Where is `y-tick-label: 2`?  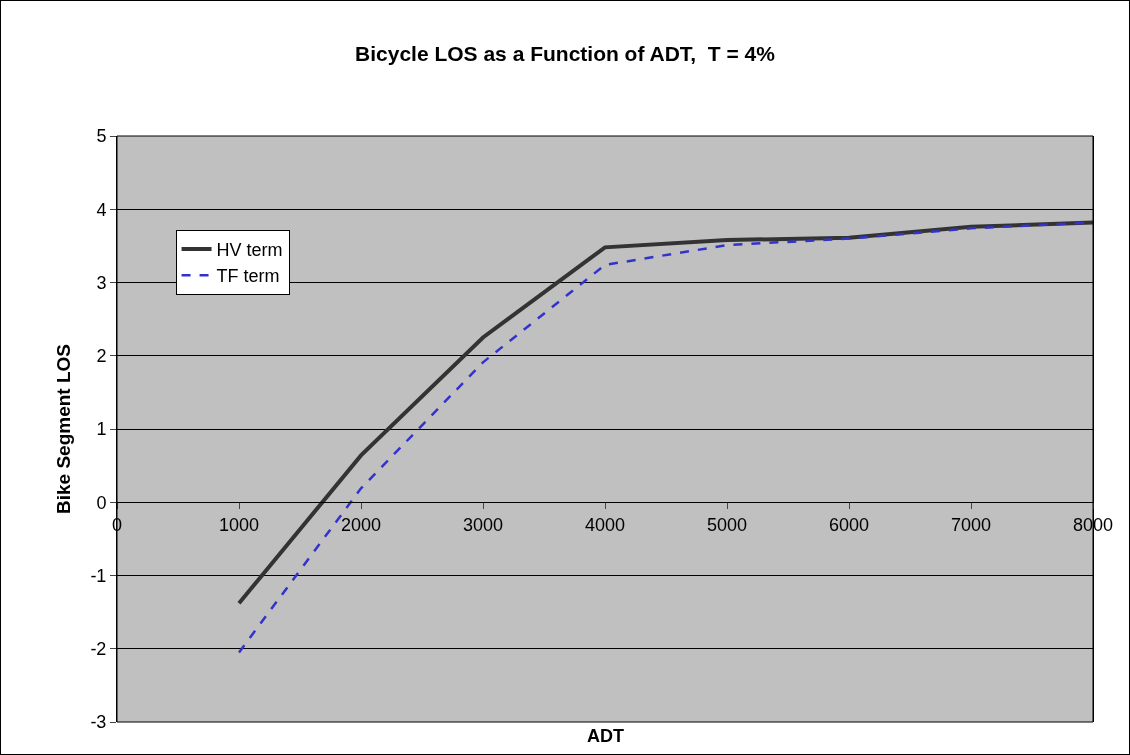
y-tick-label: 2 is located at coordinates (101, 356).